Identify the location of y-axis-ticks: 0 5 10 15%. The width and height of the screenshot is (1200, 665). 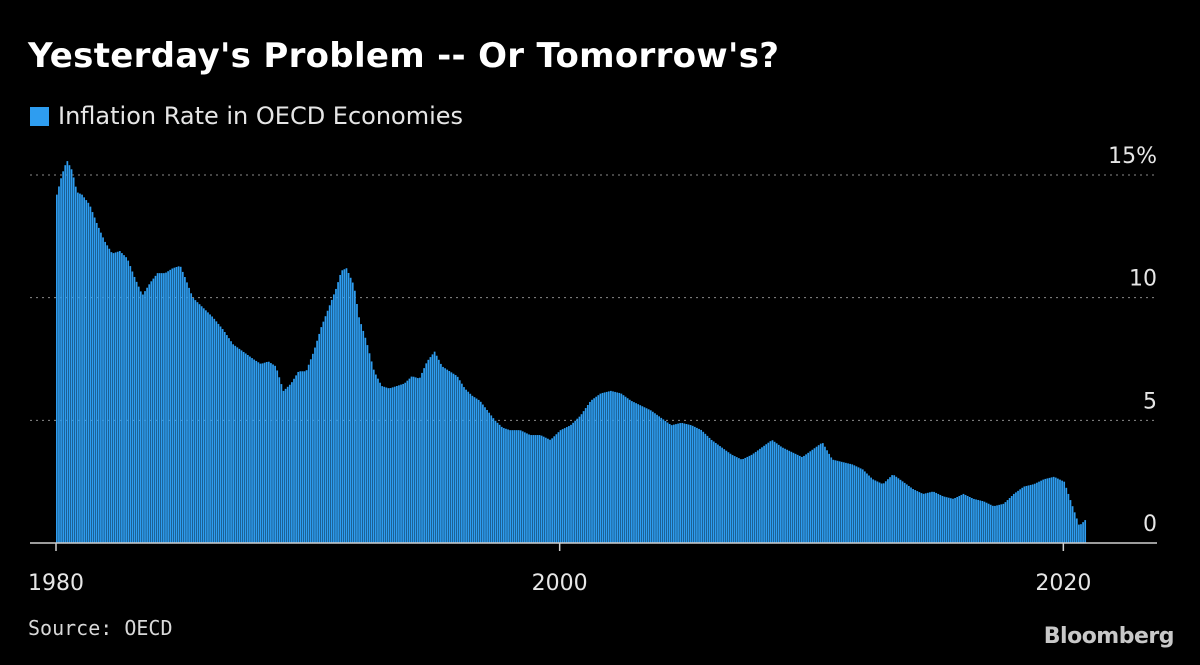
(1132, 340).